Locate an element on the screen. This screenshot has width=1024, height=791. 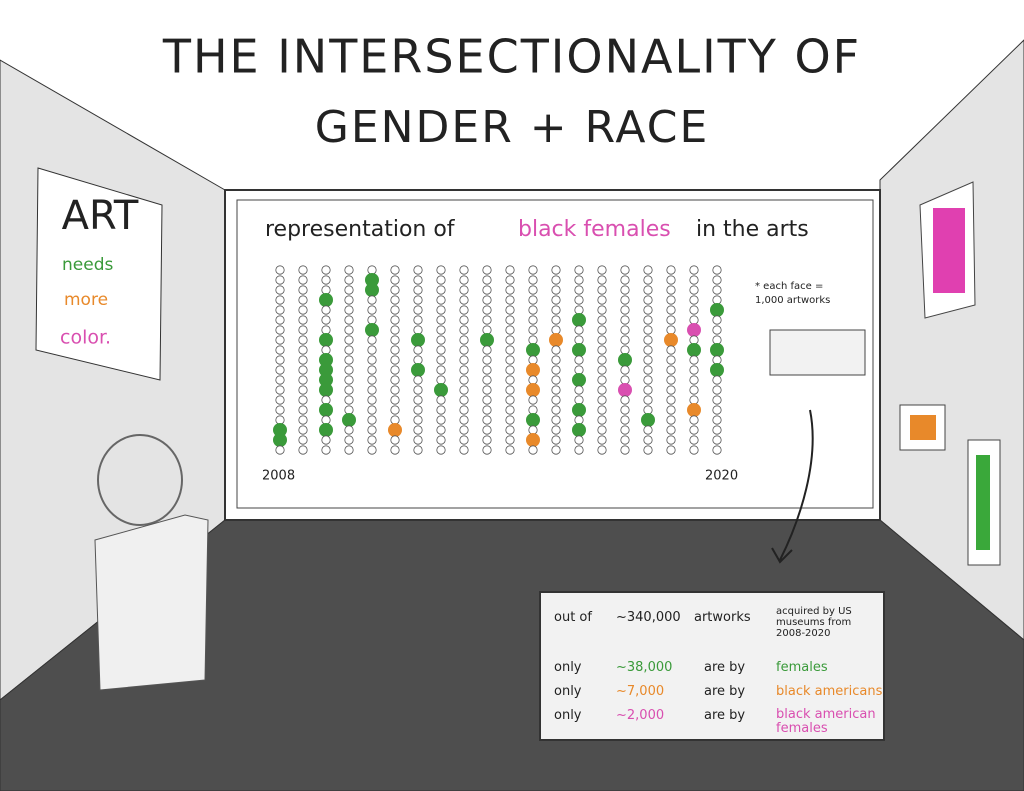
sculpture is located at coordinates (140, 480).